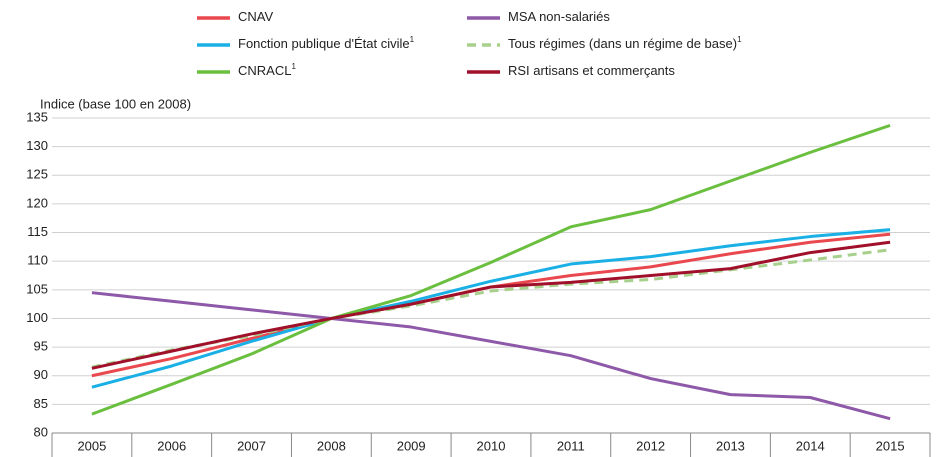 Image resolution: width=952 pixels, height=457 pixels. I want to click on legend-label: Tous régimes (dans un régime de base)1, so click(625, 43).